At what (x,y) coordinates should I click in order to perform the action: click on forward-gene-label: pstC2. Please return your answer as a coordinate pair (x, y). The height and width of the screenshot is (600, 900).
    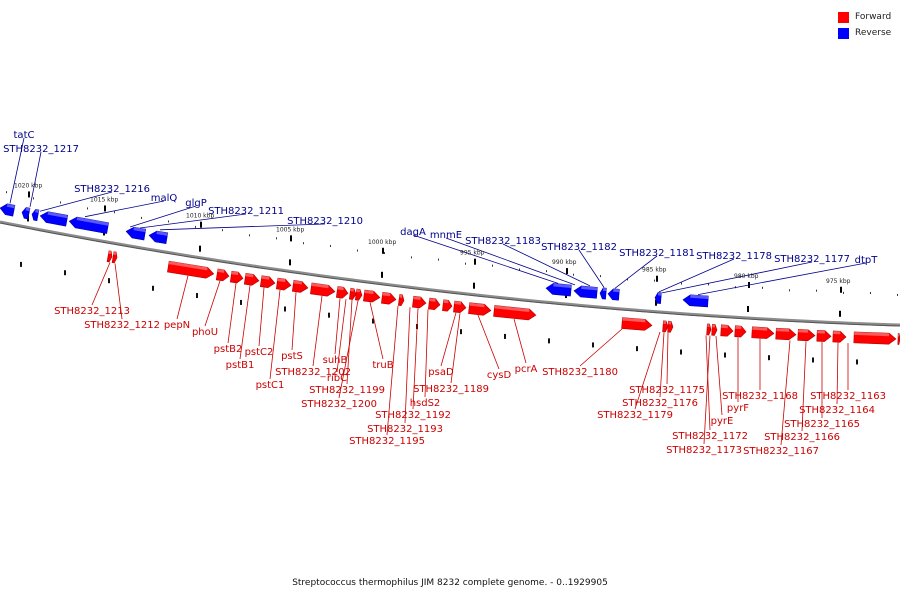
    Looking at the image, I should click on (259, 352).